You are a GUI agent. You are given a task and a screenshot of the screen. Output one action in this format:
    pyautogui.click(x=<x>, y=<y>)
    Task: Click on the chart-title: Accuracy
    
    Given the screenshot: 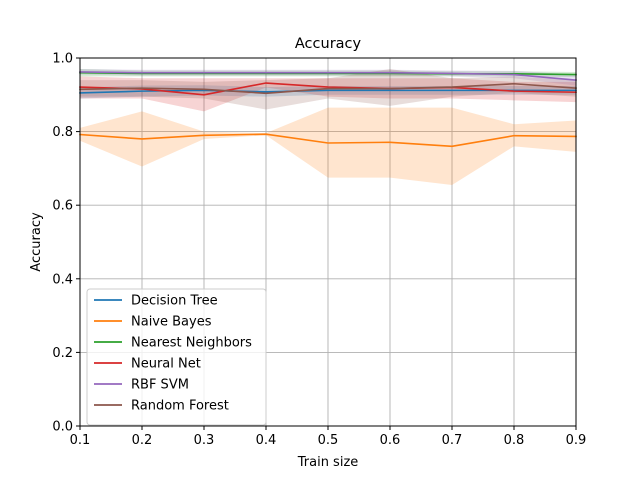 What is the action you would take?
    pyautogui.click(x=328, y=44)
    